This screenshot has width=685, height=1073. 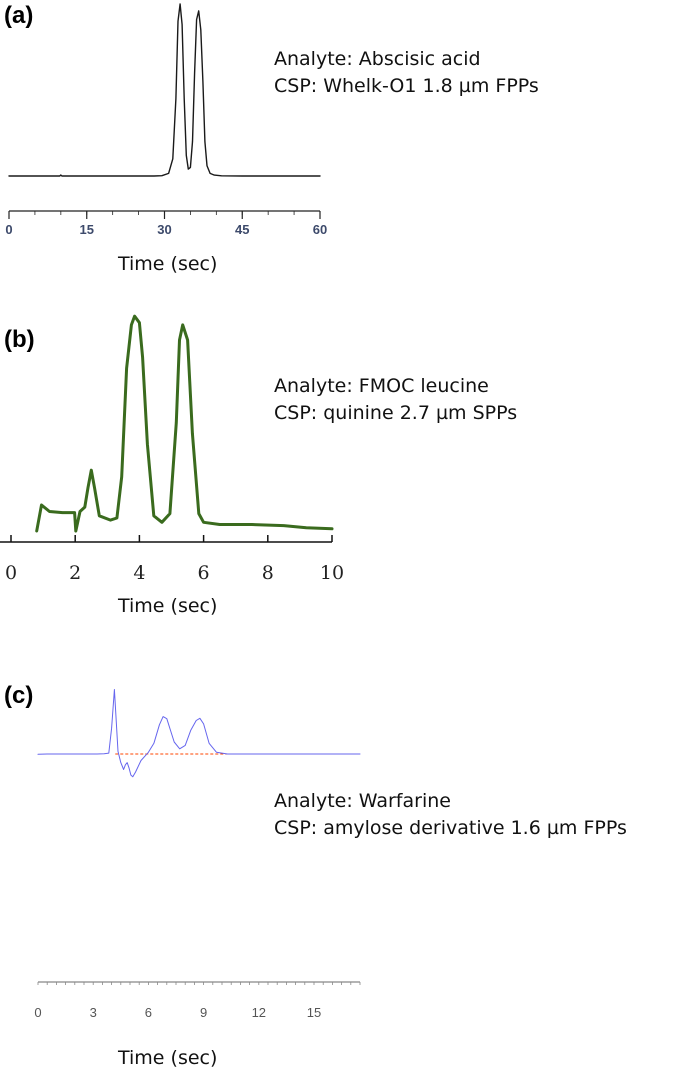 I want to click on x-axis-title-c: Time (sec), so click(x=168, y=1058).